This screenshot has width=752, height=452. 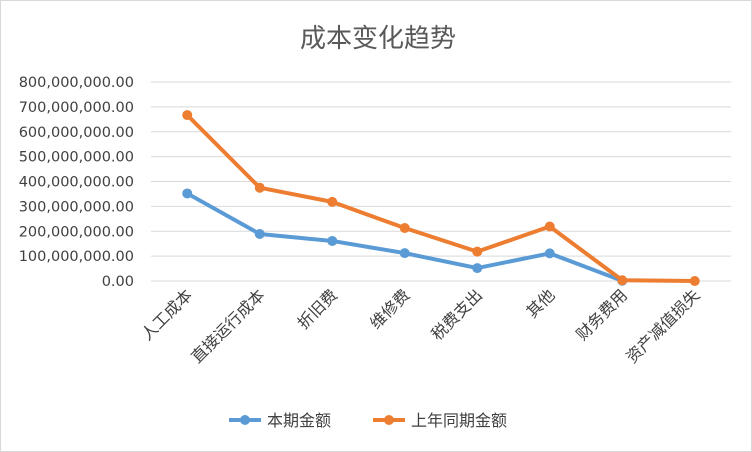 What do you see at coordinates (76, 133) in the screenshot?
I see `y-tick-label: 600,000,000.00` at bounding box center [76, 133].